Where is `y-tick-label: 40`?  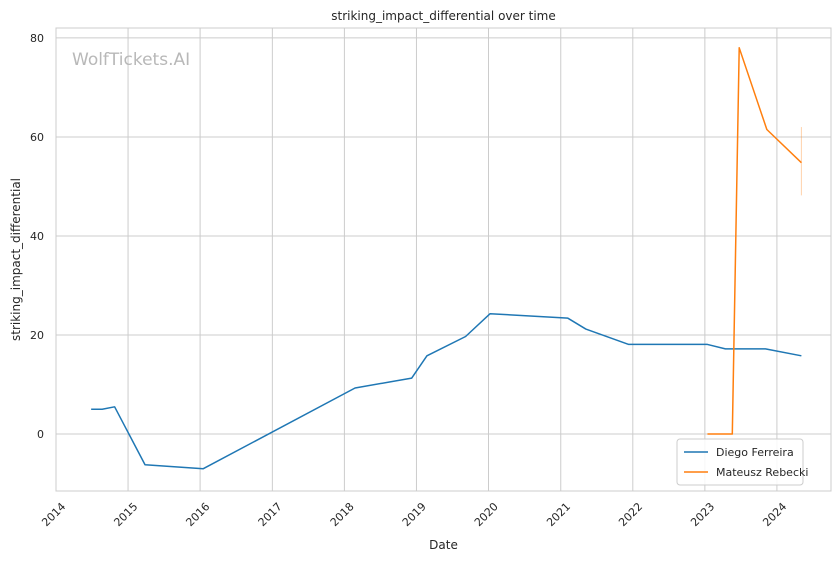
y-tick-label: 40 is located at coordinates (37, 236).